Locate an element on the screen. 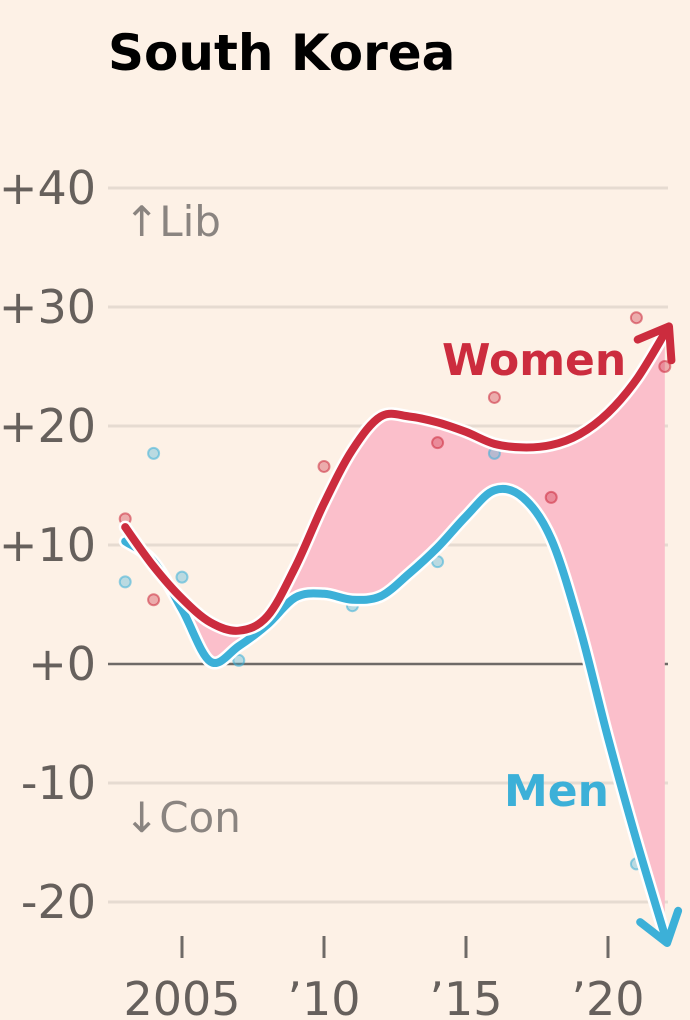 The height and width of the screenshot is (1020, 690). women-series-label: Women is located at coordinates (534, 360).